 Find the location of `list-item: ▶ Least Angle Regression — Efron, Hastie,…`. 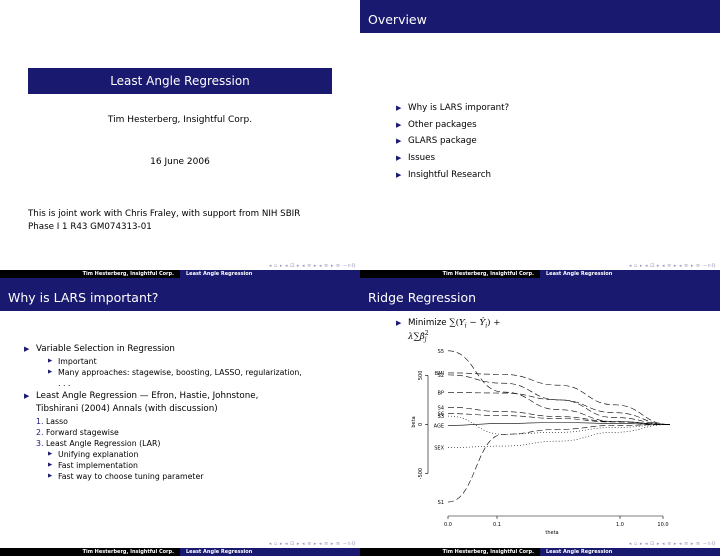

list-item: ▶ Least Angle Regression — Efron, Hastie,… is located at coordinates (141, 402).